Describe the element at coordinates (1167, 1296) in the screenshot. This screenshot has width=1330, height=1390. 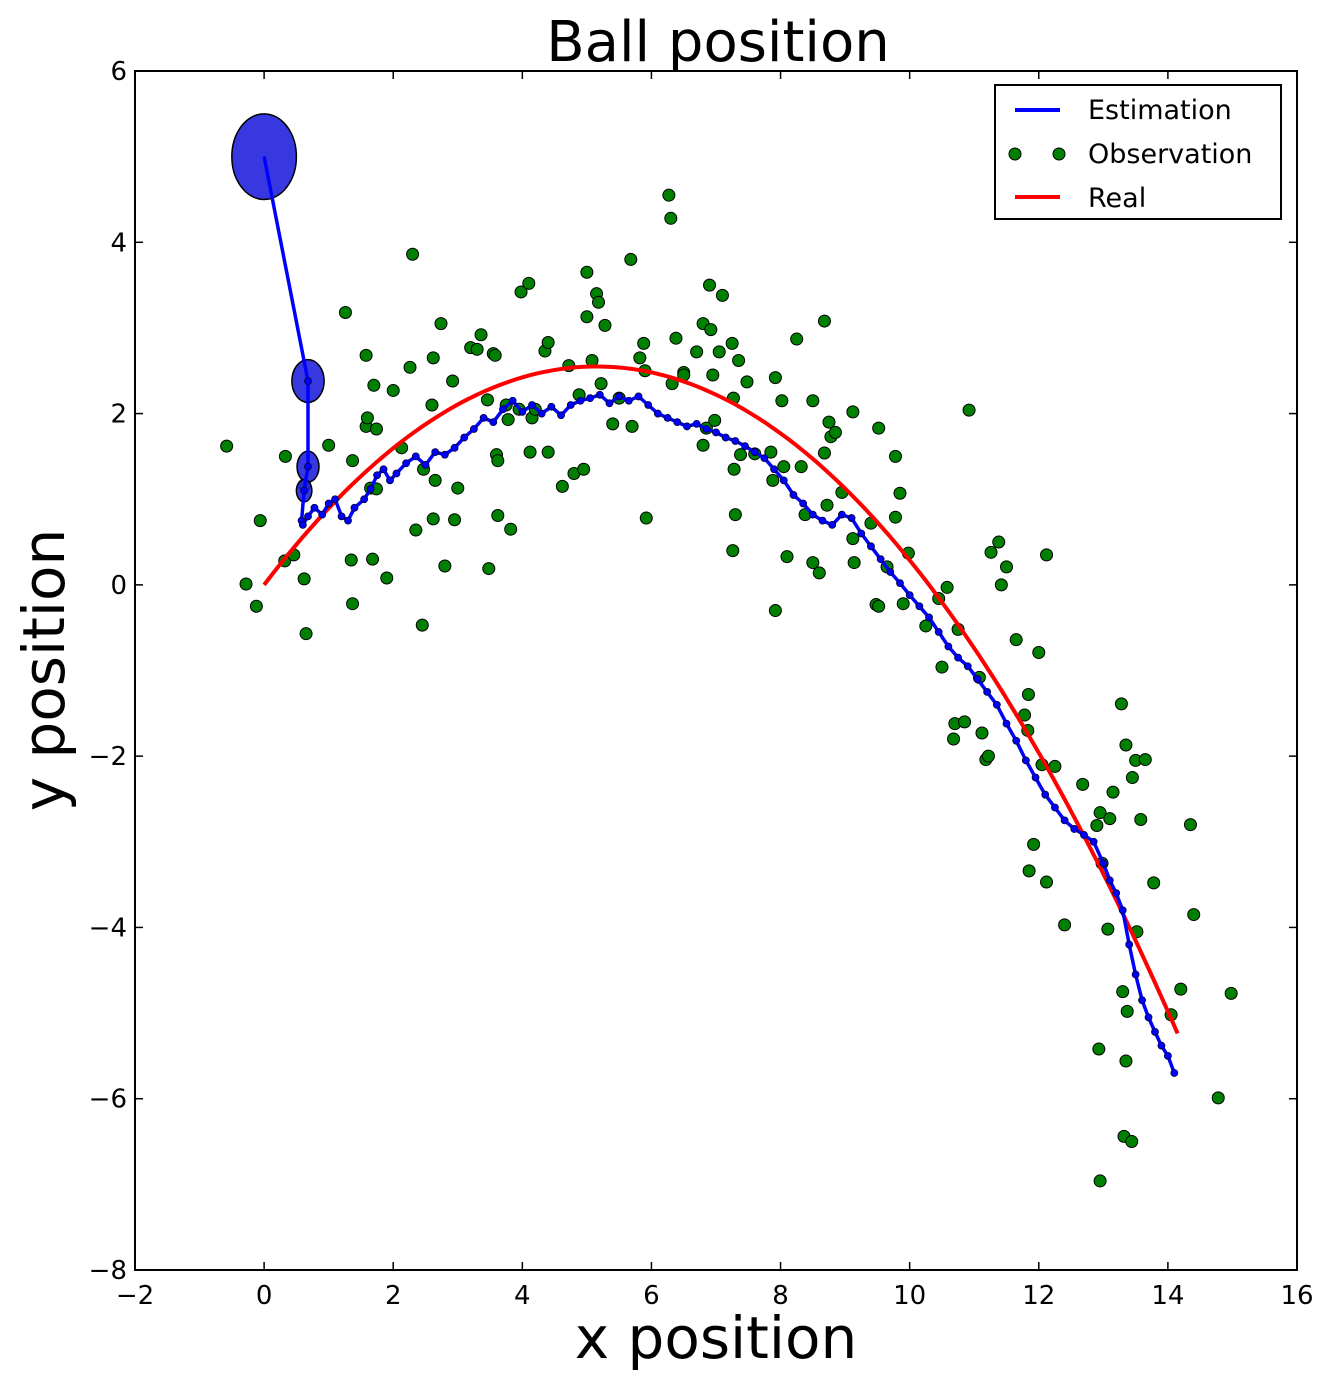
I see `x-tick-label: 14` at that location.